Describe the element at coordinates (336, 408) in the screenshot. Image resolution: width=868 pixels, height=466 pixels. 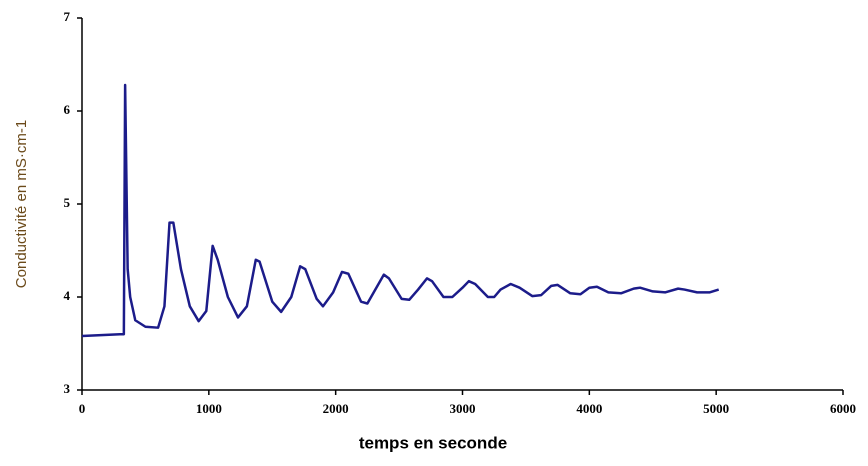
I see `x-tick-label: 2000` at that location.